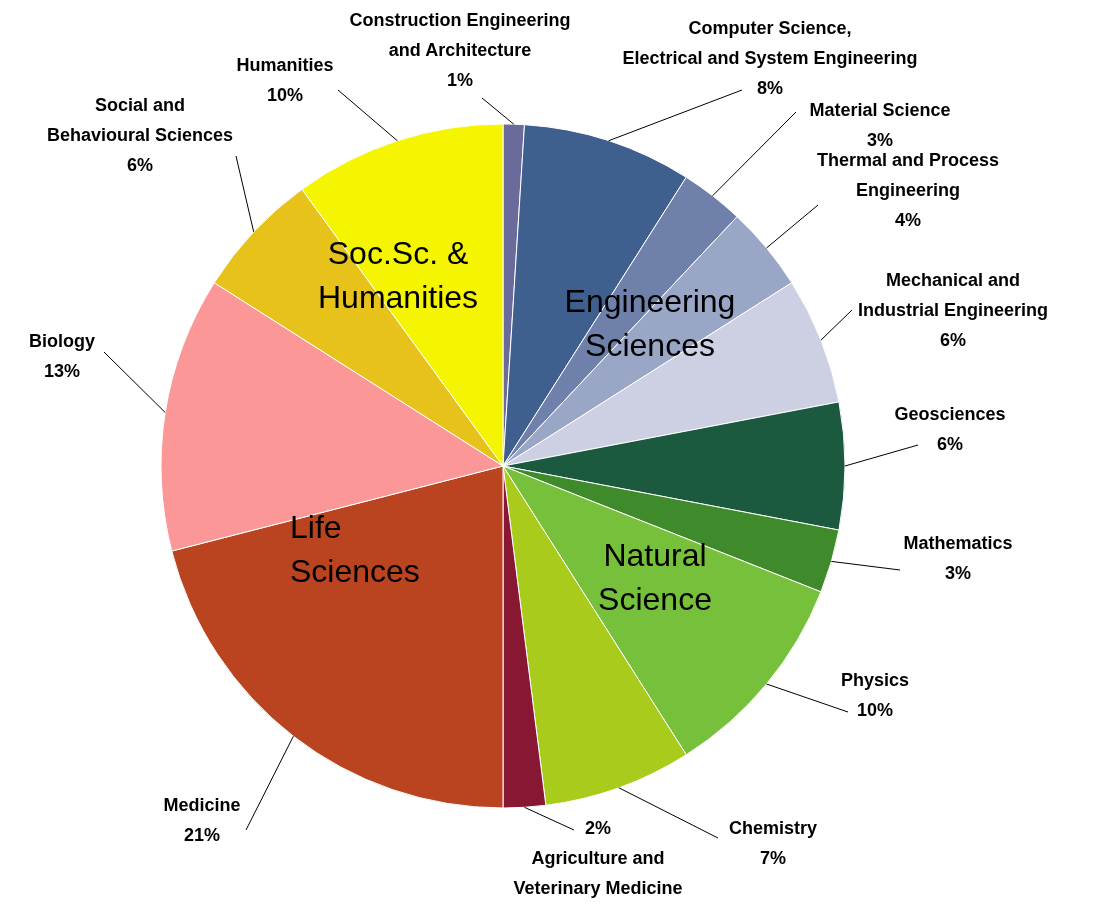 The height and width of the screenshot is (906, 1110). Describe the element at coordinates (460, 35) in the screenshot. I see `slice-label: Construction Engineering and Architecture` at that location.